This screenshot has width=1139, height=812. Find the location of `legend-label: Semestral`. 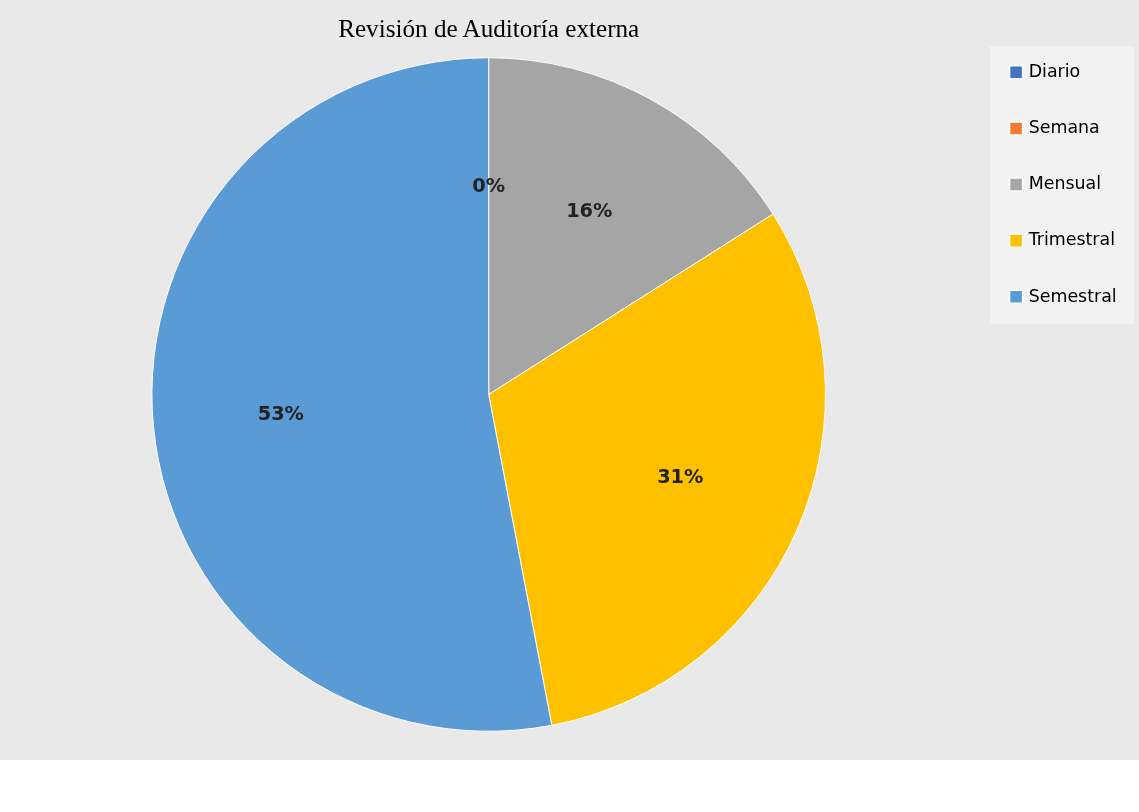

legend-label: Semestral is located at coordinates (1072, 295).